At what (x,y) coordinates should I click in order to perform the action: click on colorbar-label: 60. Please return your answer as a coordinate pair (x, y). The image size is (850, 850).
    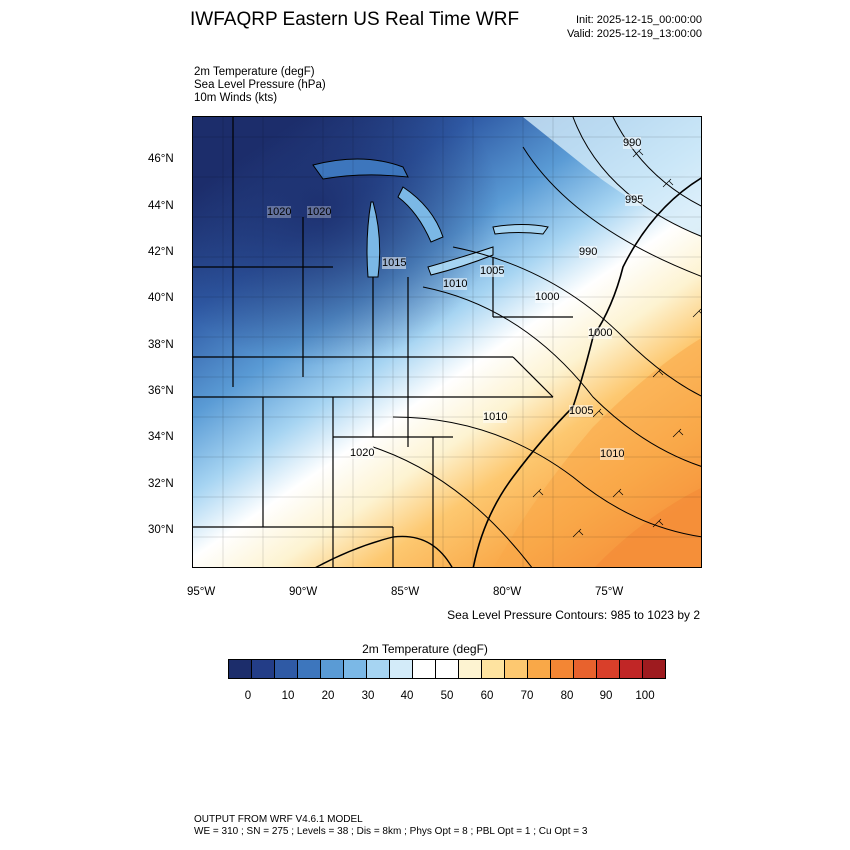
    Looking at the image, I should click on (487, 696).